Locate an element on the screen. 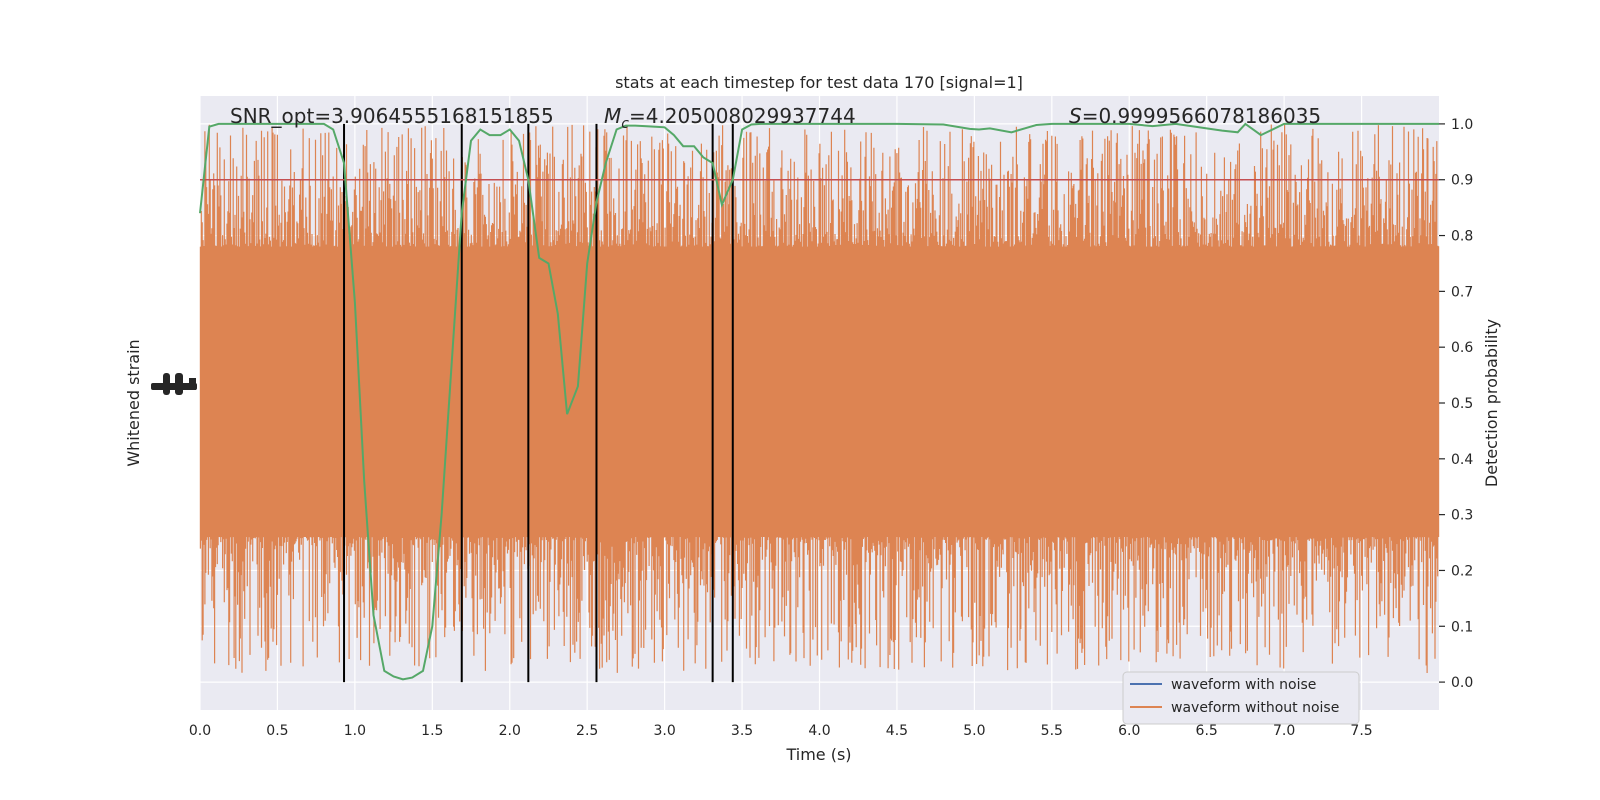 The height and width of the screenshot is (800, 1600). y-tick-label: 0.8 is located at coordinates (1462, 237).